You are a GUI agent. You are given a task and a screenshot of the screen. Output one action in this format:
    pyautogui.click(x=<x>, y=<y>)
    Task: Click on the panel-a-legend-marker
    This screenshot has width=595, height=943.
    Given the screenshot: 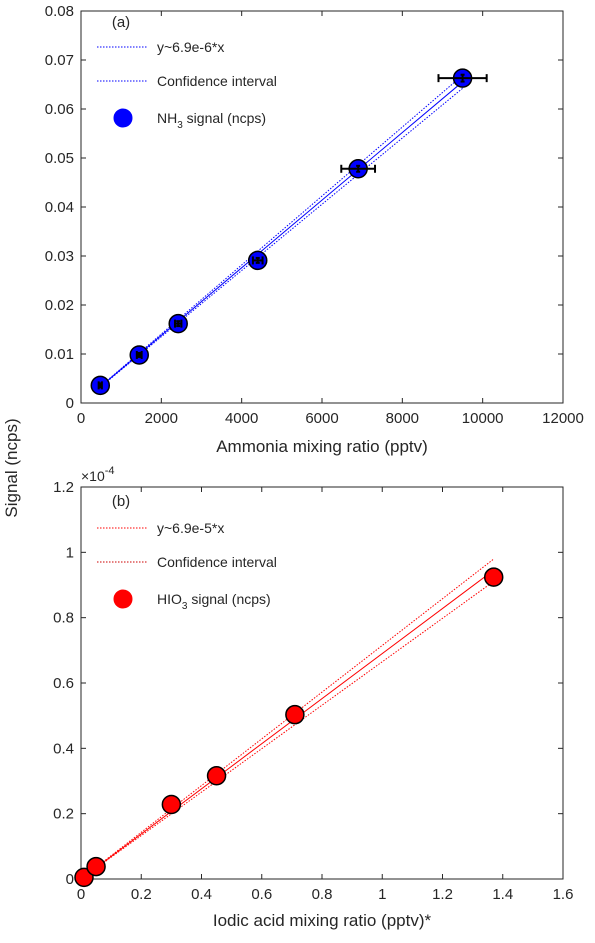 What is the action you would take?
    pyautogui.click(x=123, y=118)
    